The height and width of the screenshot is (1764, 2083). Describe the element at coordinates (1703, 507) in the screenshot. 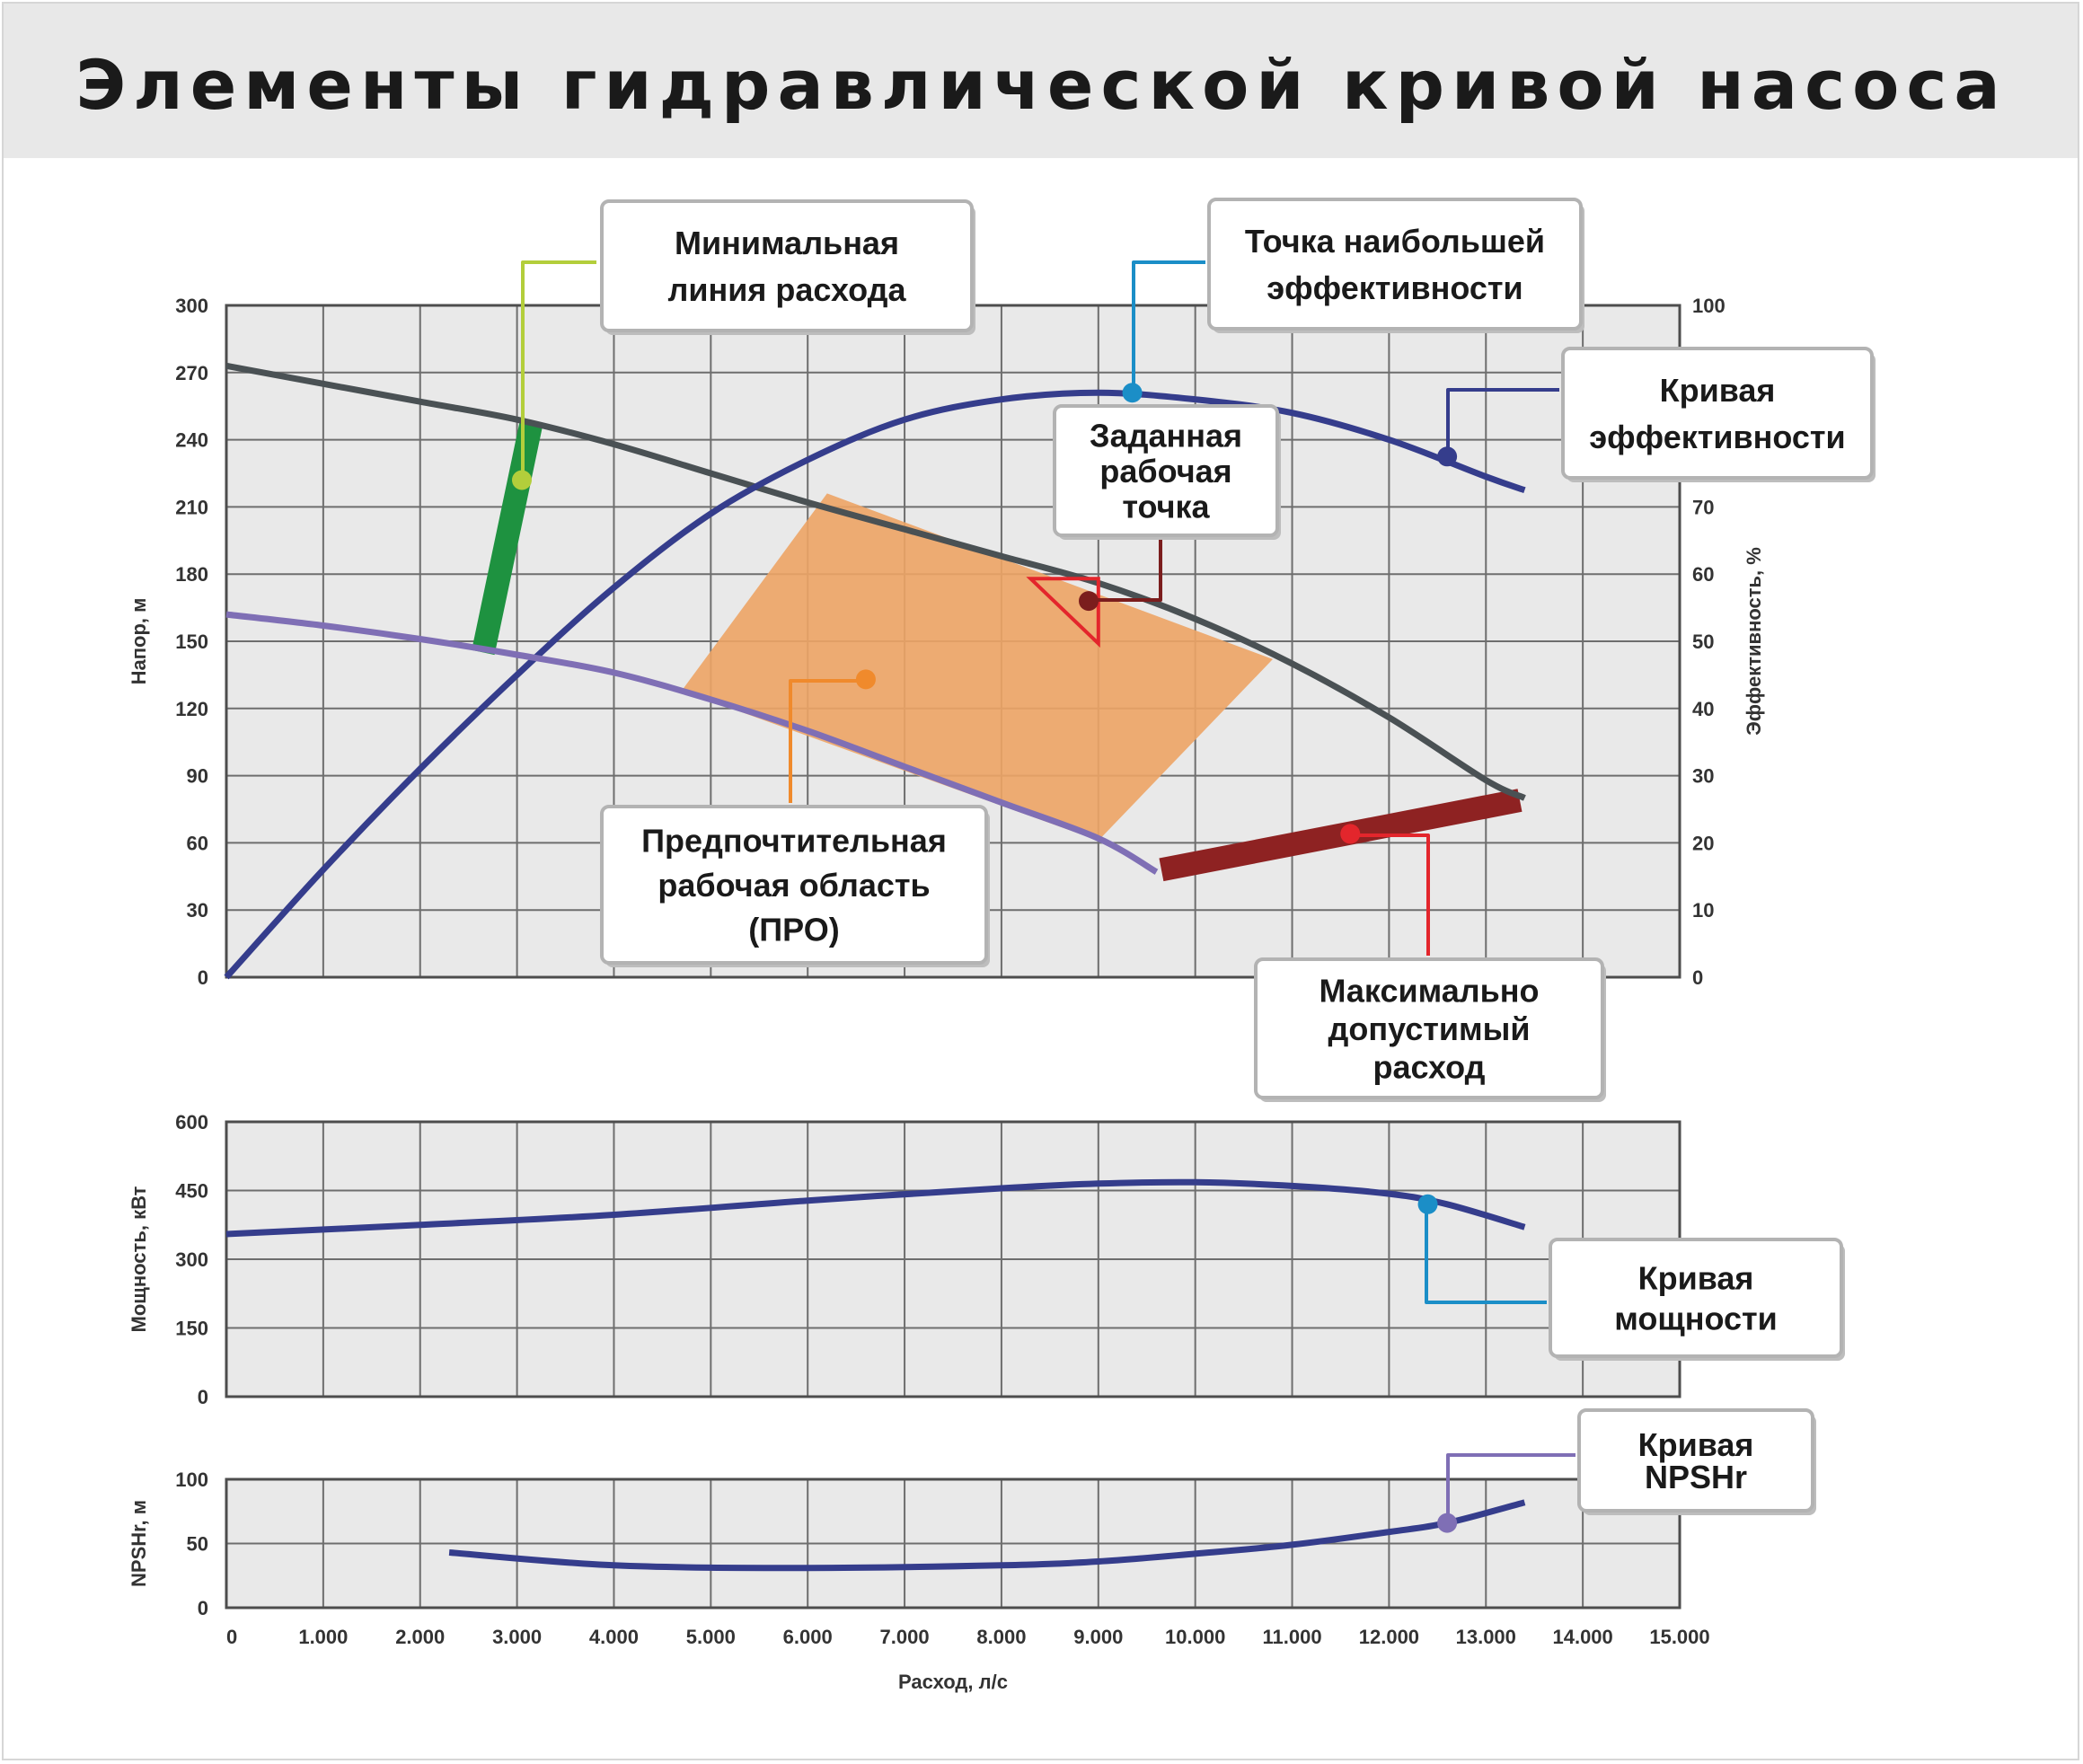

I see `y2-tick-label: 70` at that location.